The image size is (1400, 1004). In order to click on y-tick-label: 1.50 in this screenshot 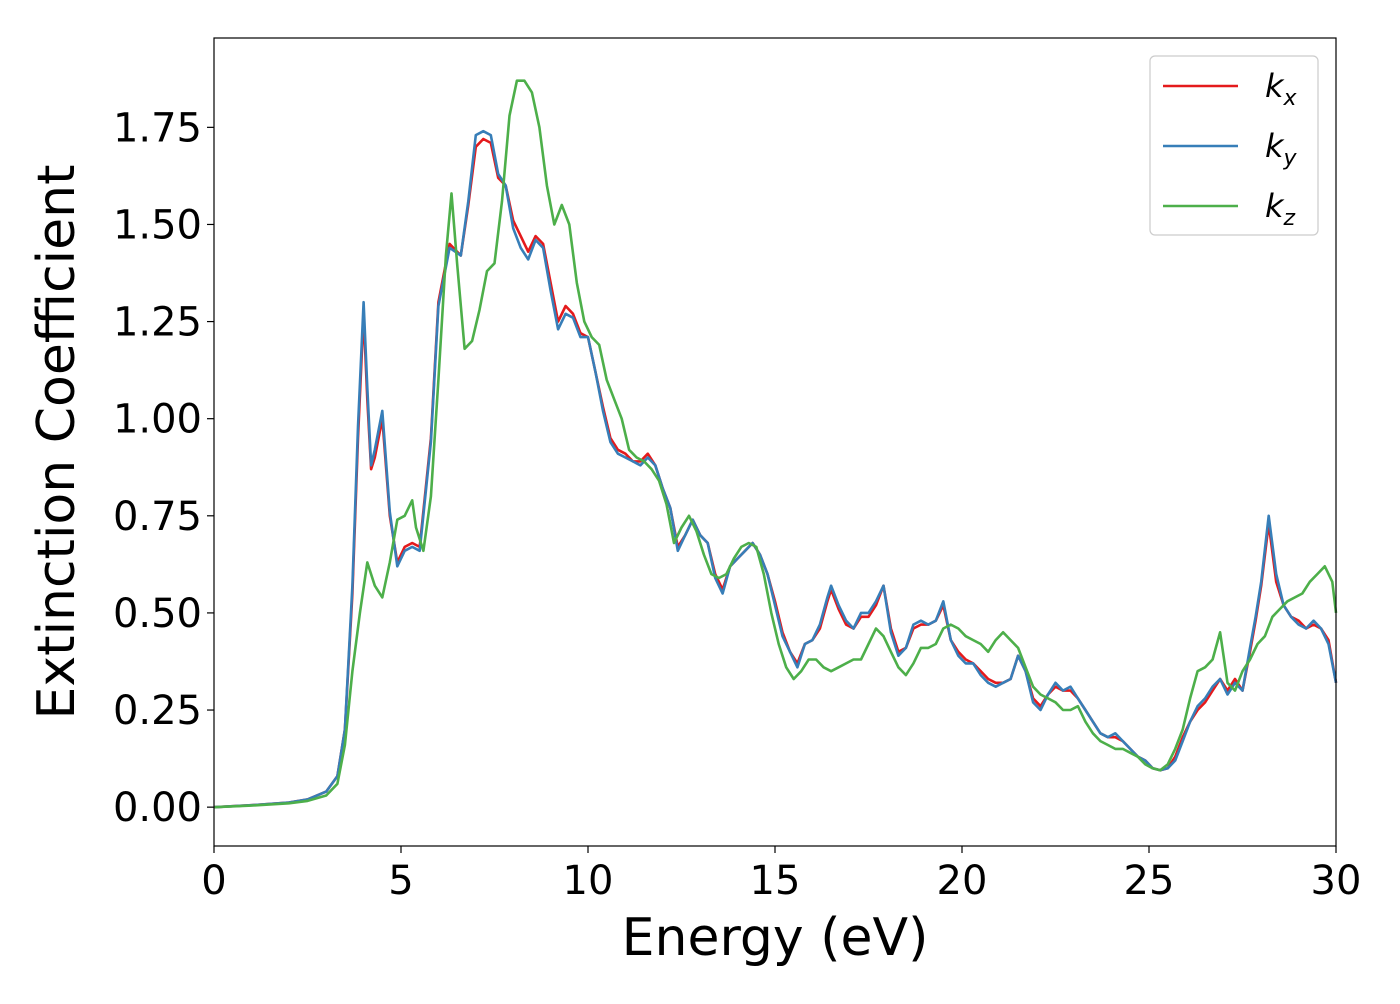, I will do `click(157, 225)`.